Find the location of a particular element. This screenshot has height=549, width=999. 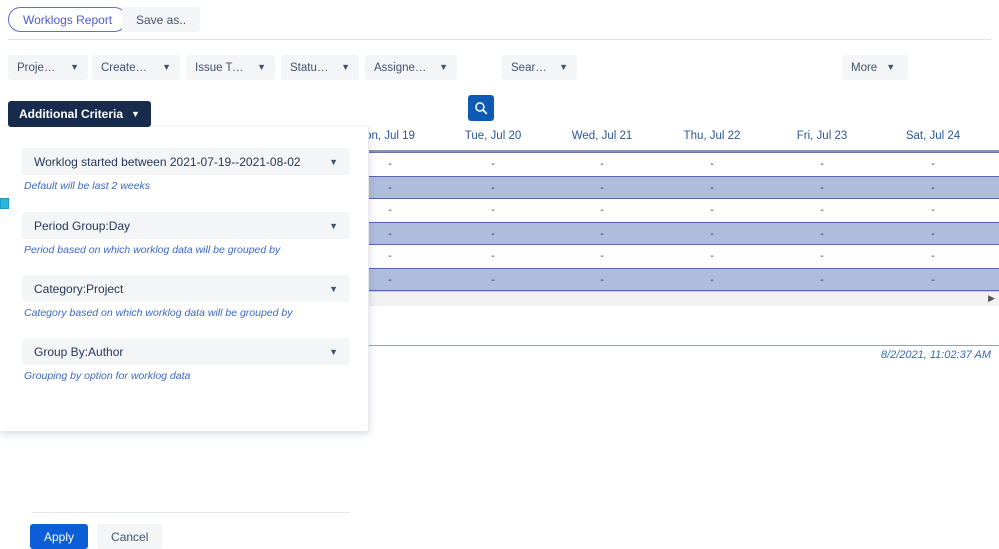

report-footer-divider is located at coordinates (555, 345).